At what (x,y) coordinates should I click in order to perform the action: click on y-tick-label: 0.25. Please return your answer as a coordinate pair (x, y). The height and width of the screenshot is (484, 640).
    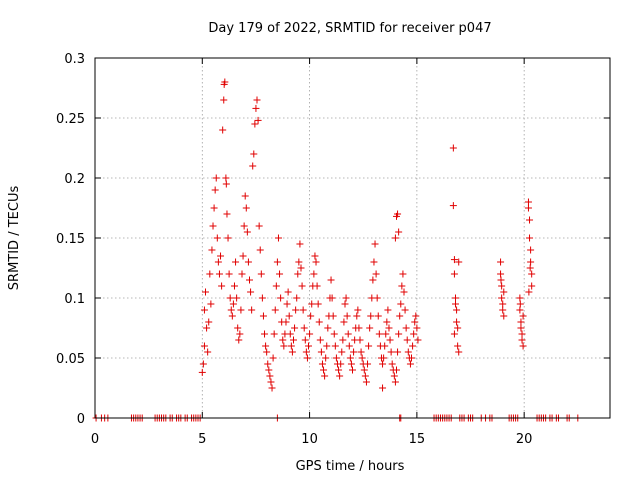
    Looking at the image, I should click on (70, 119).